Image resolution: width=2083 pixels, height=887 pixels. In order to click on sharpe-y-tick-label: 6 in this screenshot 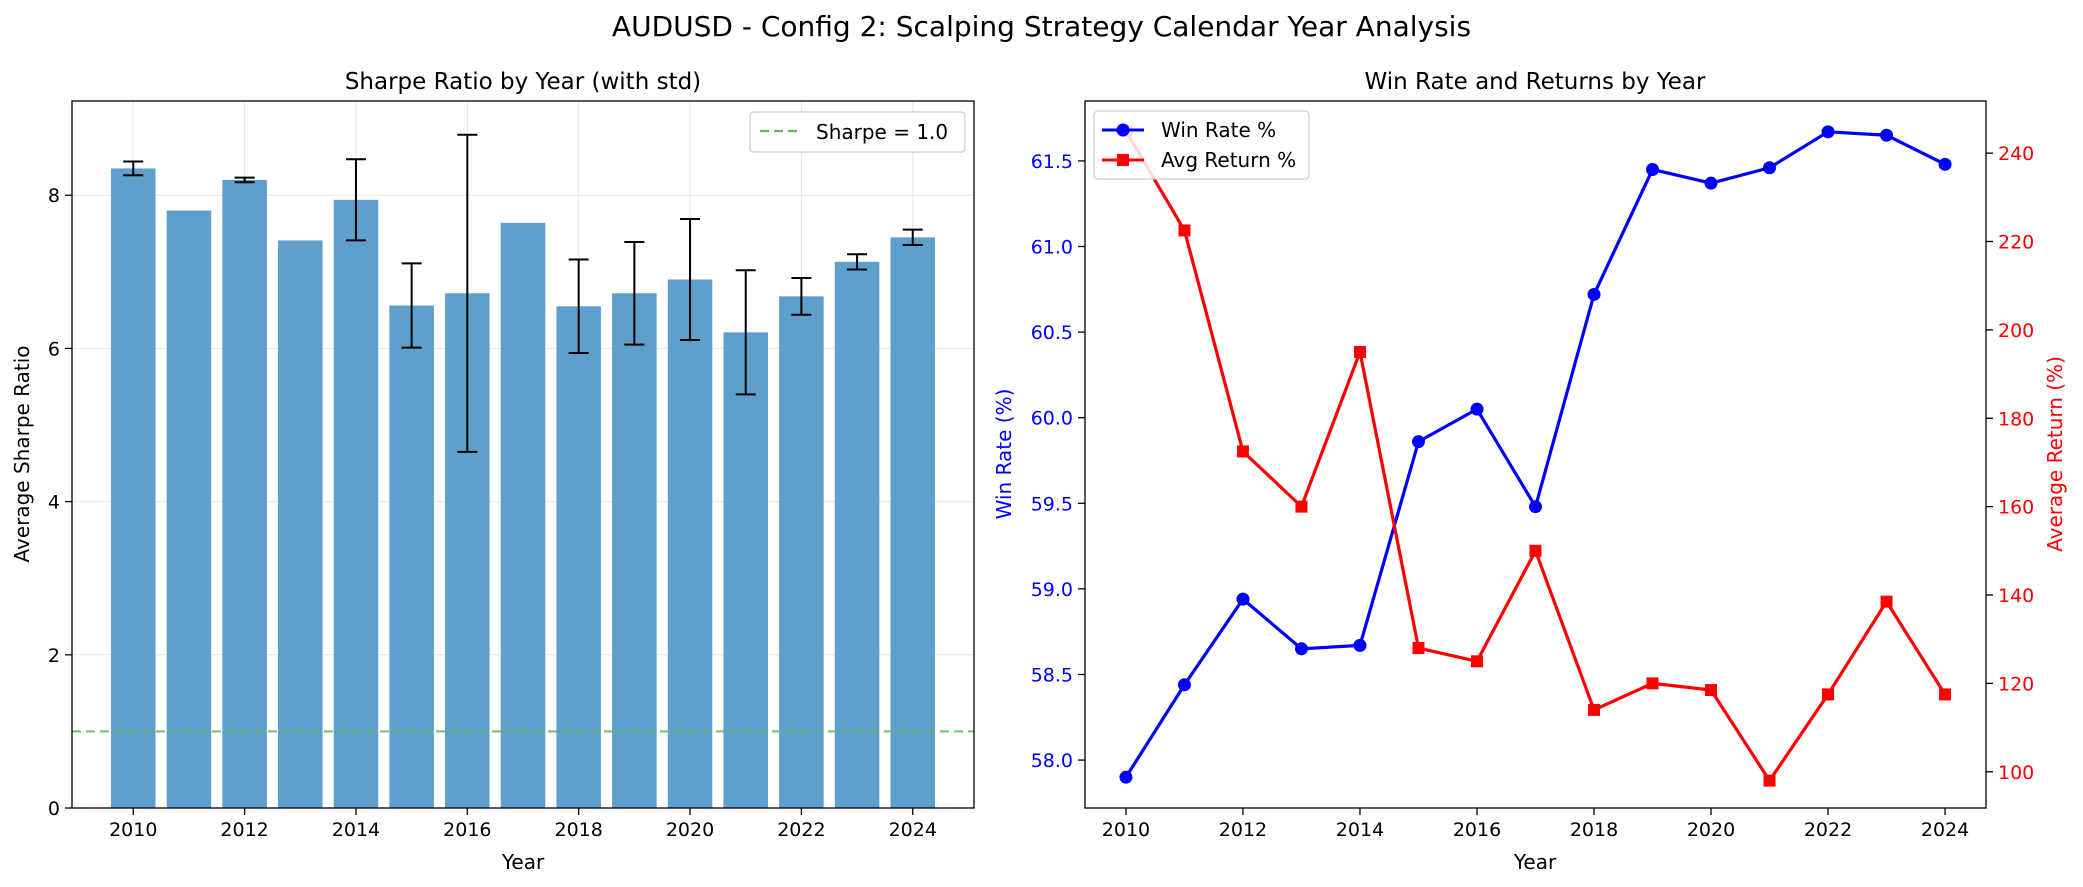, I will do `click(54, 349)`.